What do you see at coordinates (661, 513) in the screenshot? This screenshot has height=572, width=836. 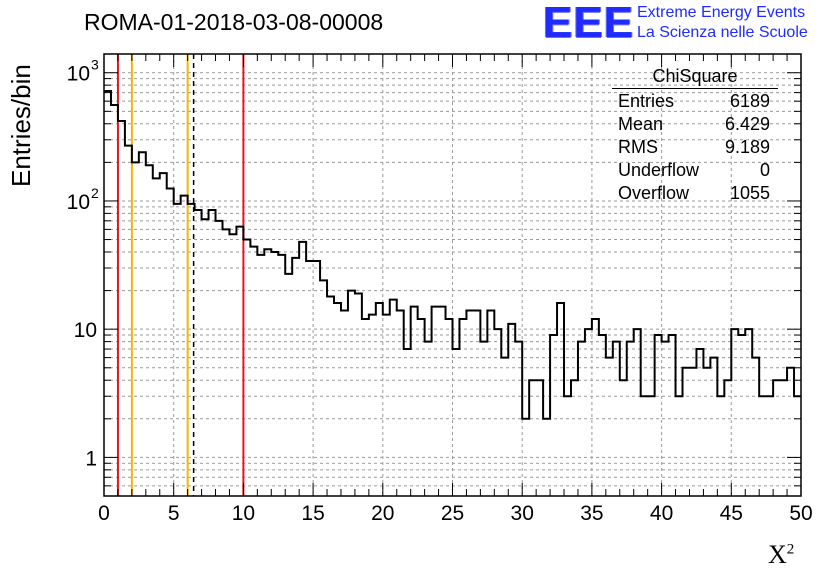 I see `x-tick-label: 40` at bounding box center [661, 513].